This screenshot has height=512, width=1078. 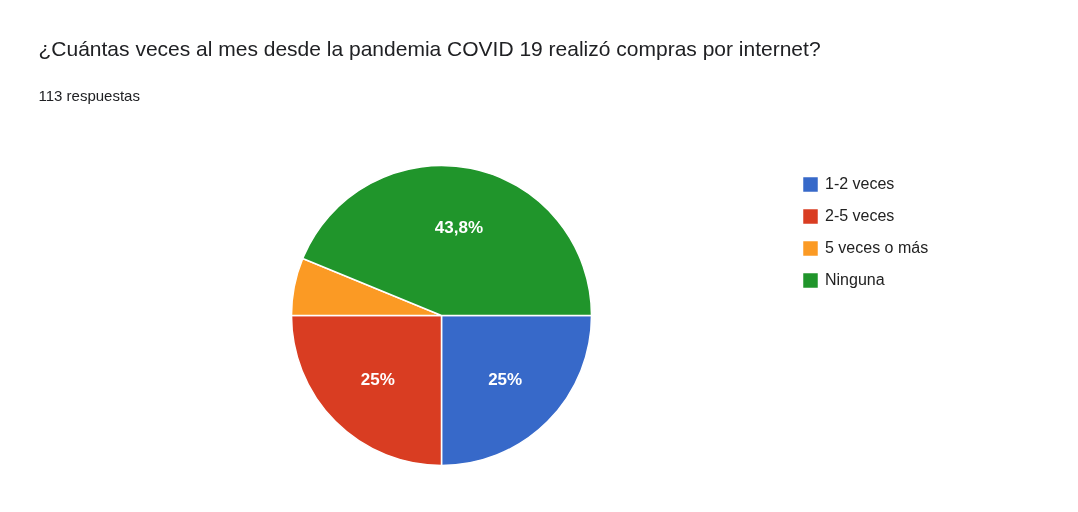 I want to click on legend-label: 1-2 veces, so click(x=860, y=184).